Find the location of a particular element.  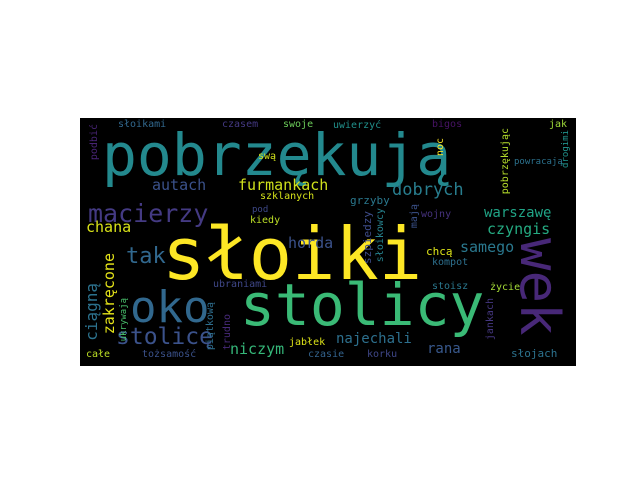

word-sloikami: słoikami is located at coordinates (142, 124).